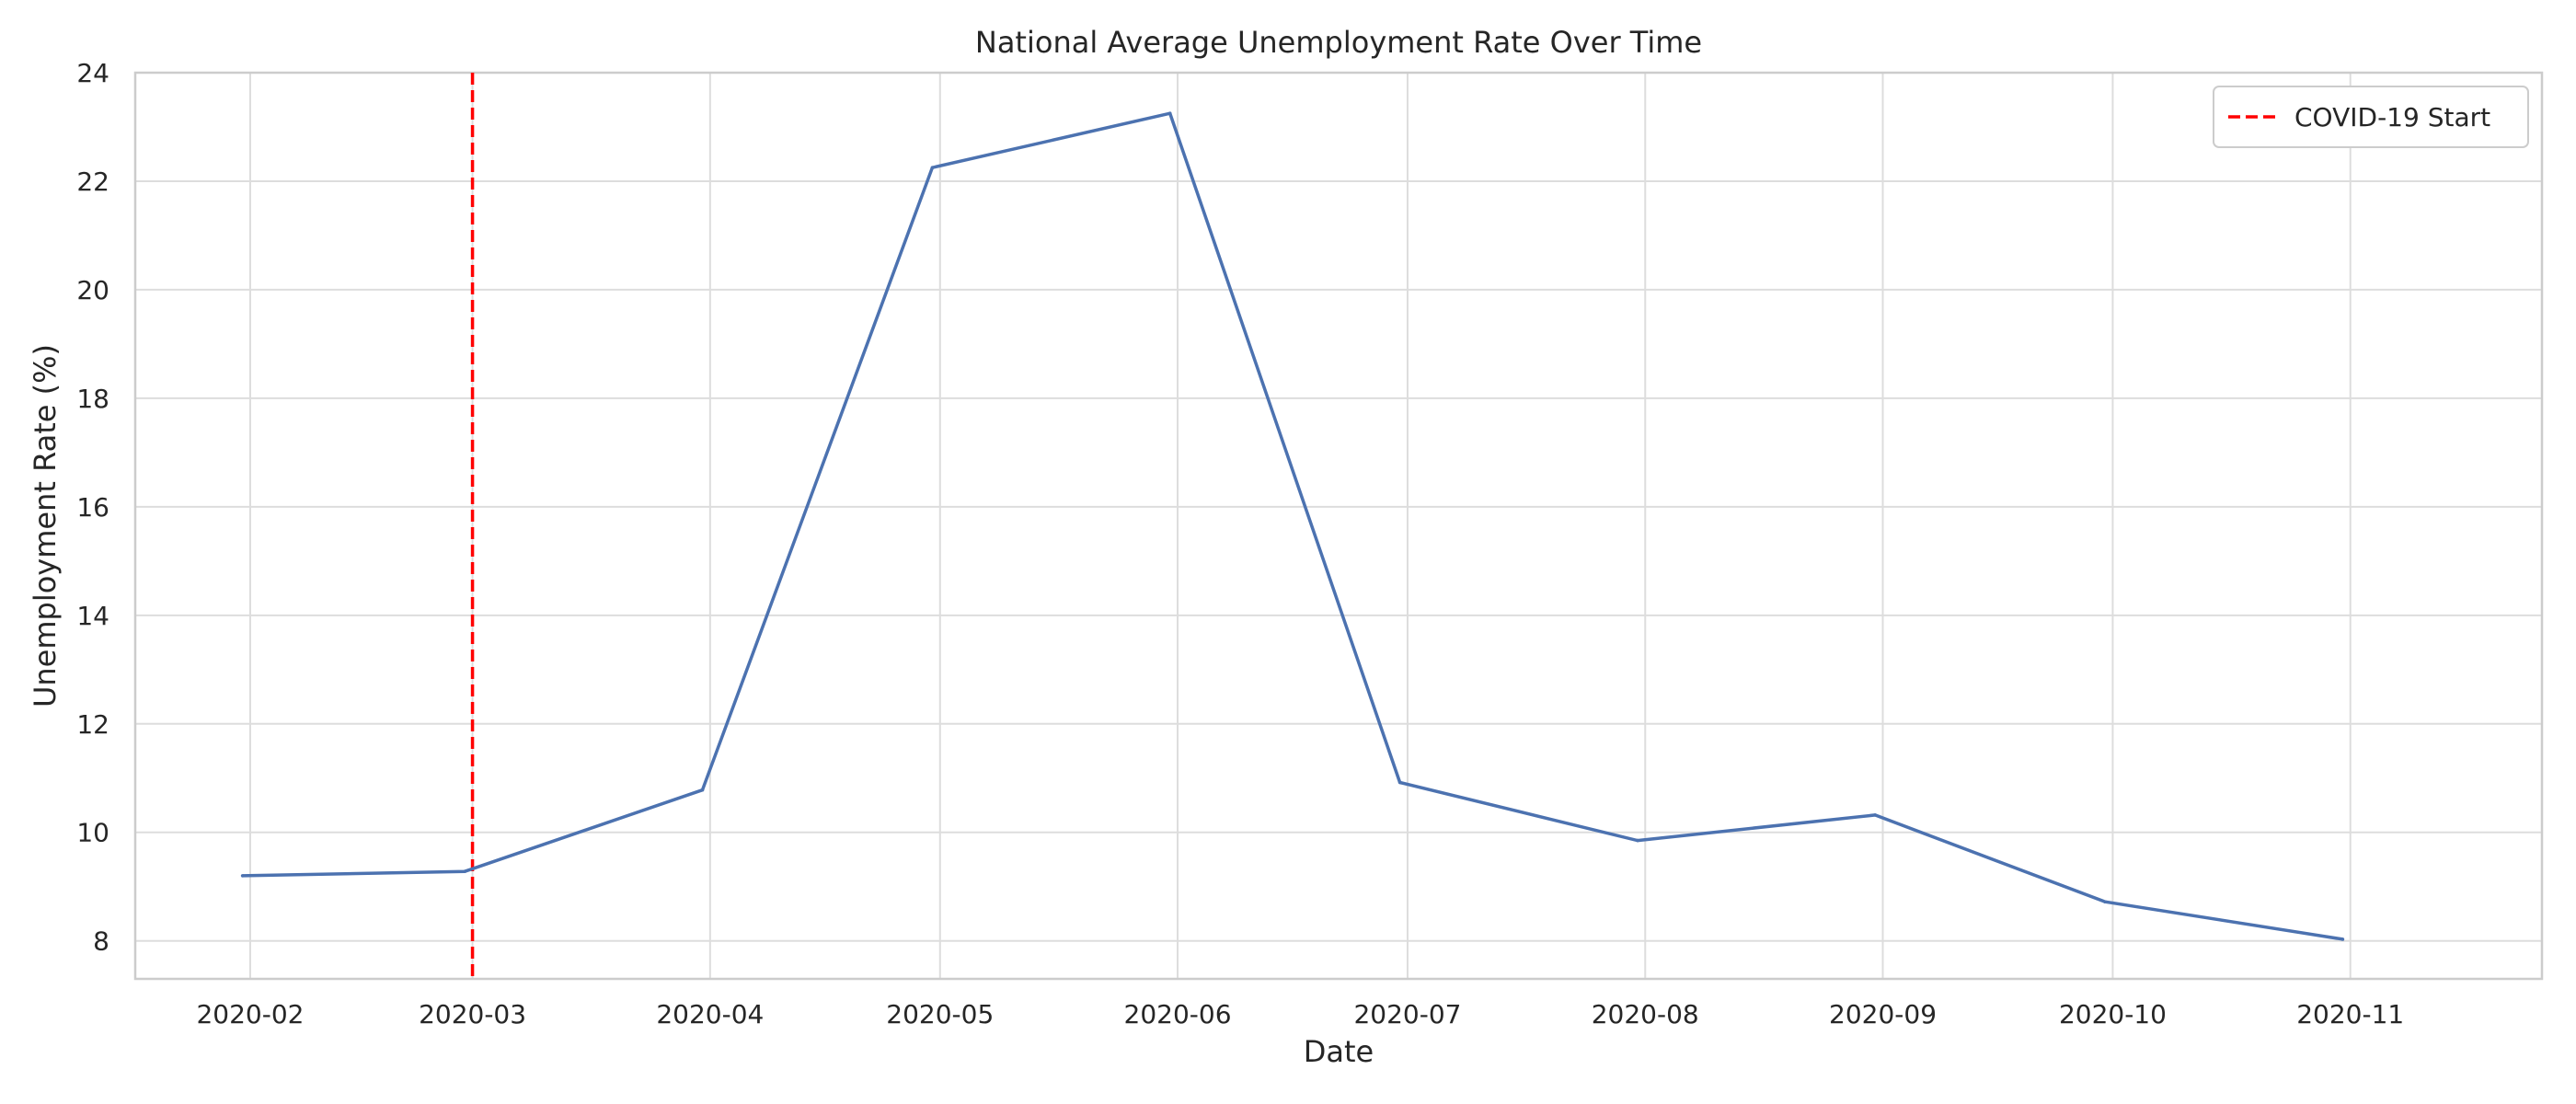 This screenshot has height=1104, width=2576. Describe the element at coordinates (940, 1014) in the screenshot. I see `x-tick-label: 2020-05` at that location.